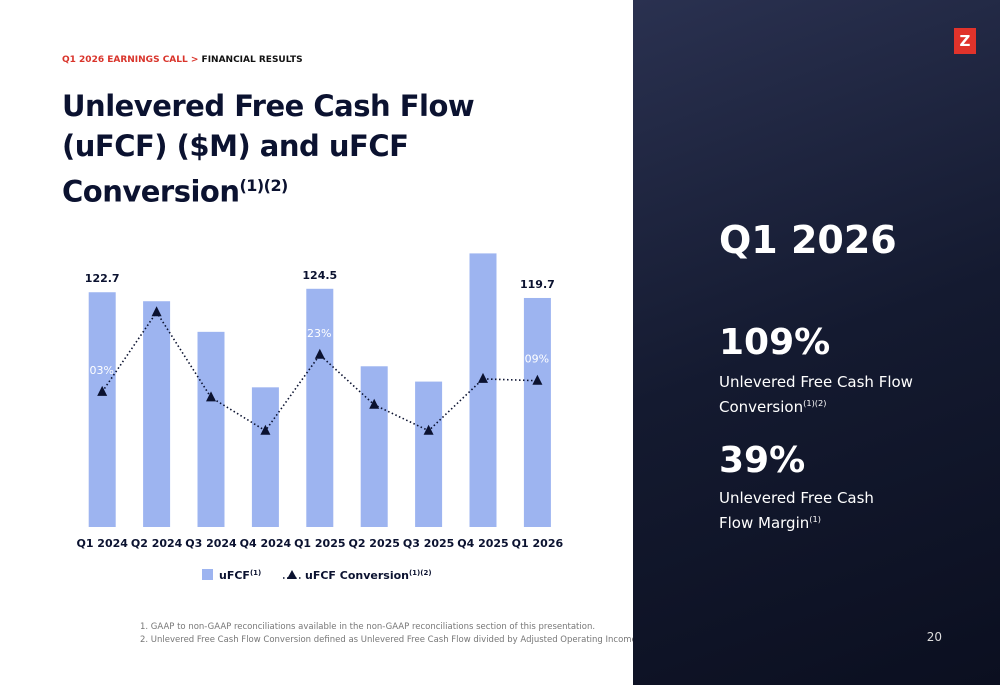 The height and width of the screenshot is (685, 1000). What do you see at coordinates (252, 60) in the screenshot?
I see `breadcrumb-page: FINANCIAL RESULTS` at bounding box center [252, 60].